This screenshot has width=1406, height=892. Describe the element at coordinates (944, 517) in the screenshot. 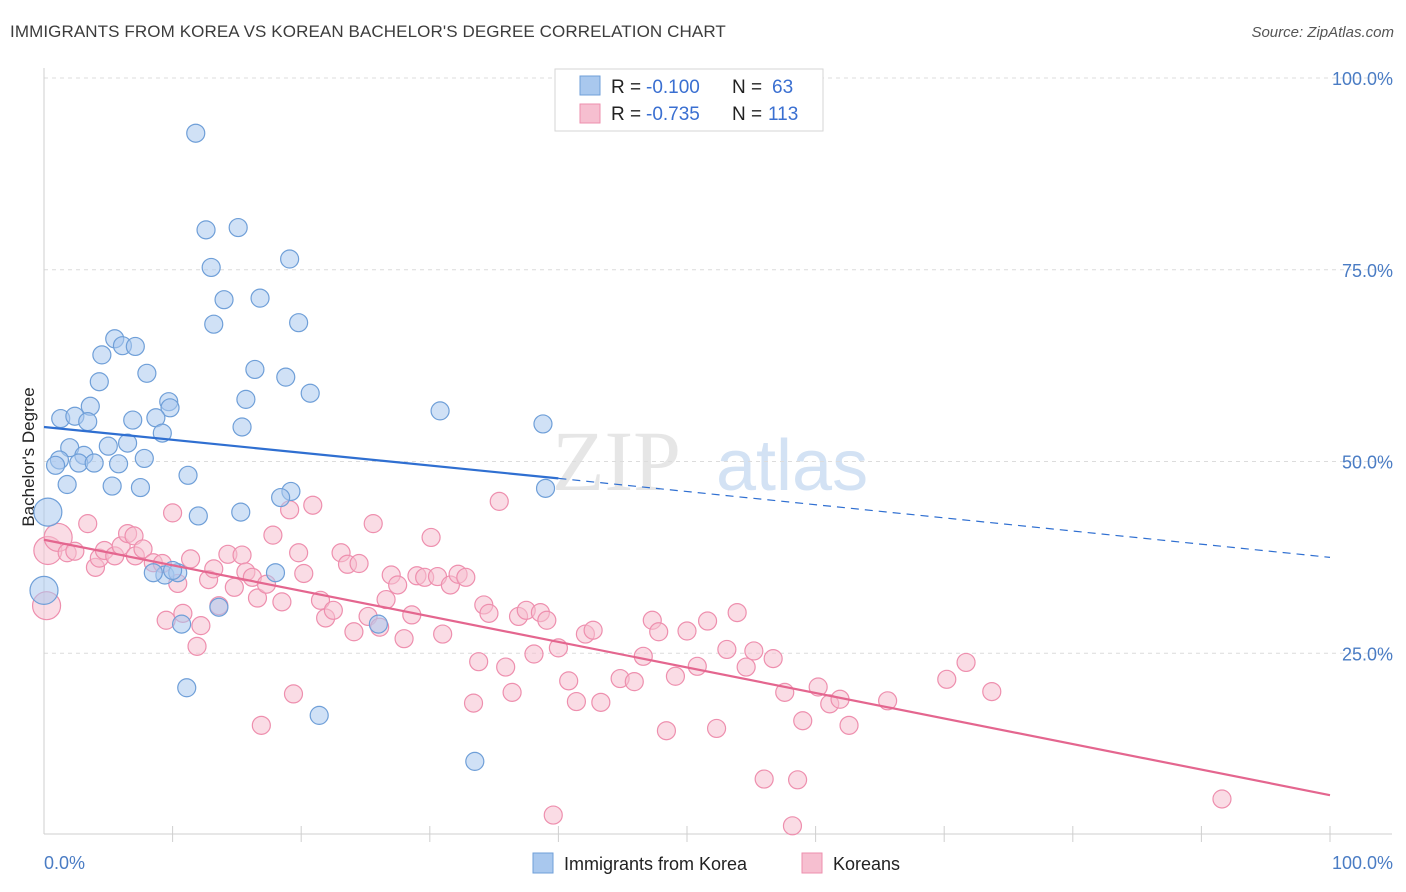

I see `trendline-immigrants-extrapolated` at that location.